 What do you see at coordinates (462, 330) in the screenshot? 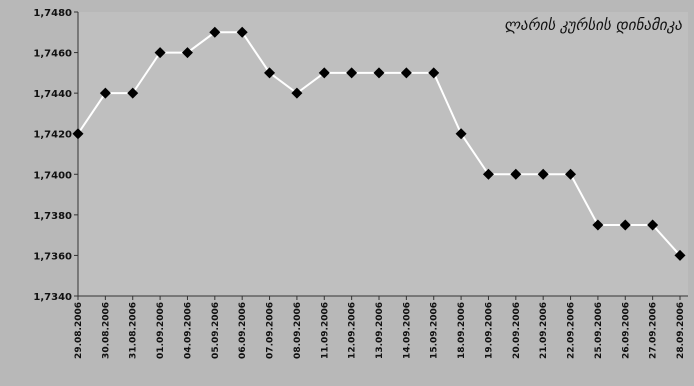
I see `x-tick-label: 18.09.2006` at bounding box center [462, 330].